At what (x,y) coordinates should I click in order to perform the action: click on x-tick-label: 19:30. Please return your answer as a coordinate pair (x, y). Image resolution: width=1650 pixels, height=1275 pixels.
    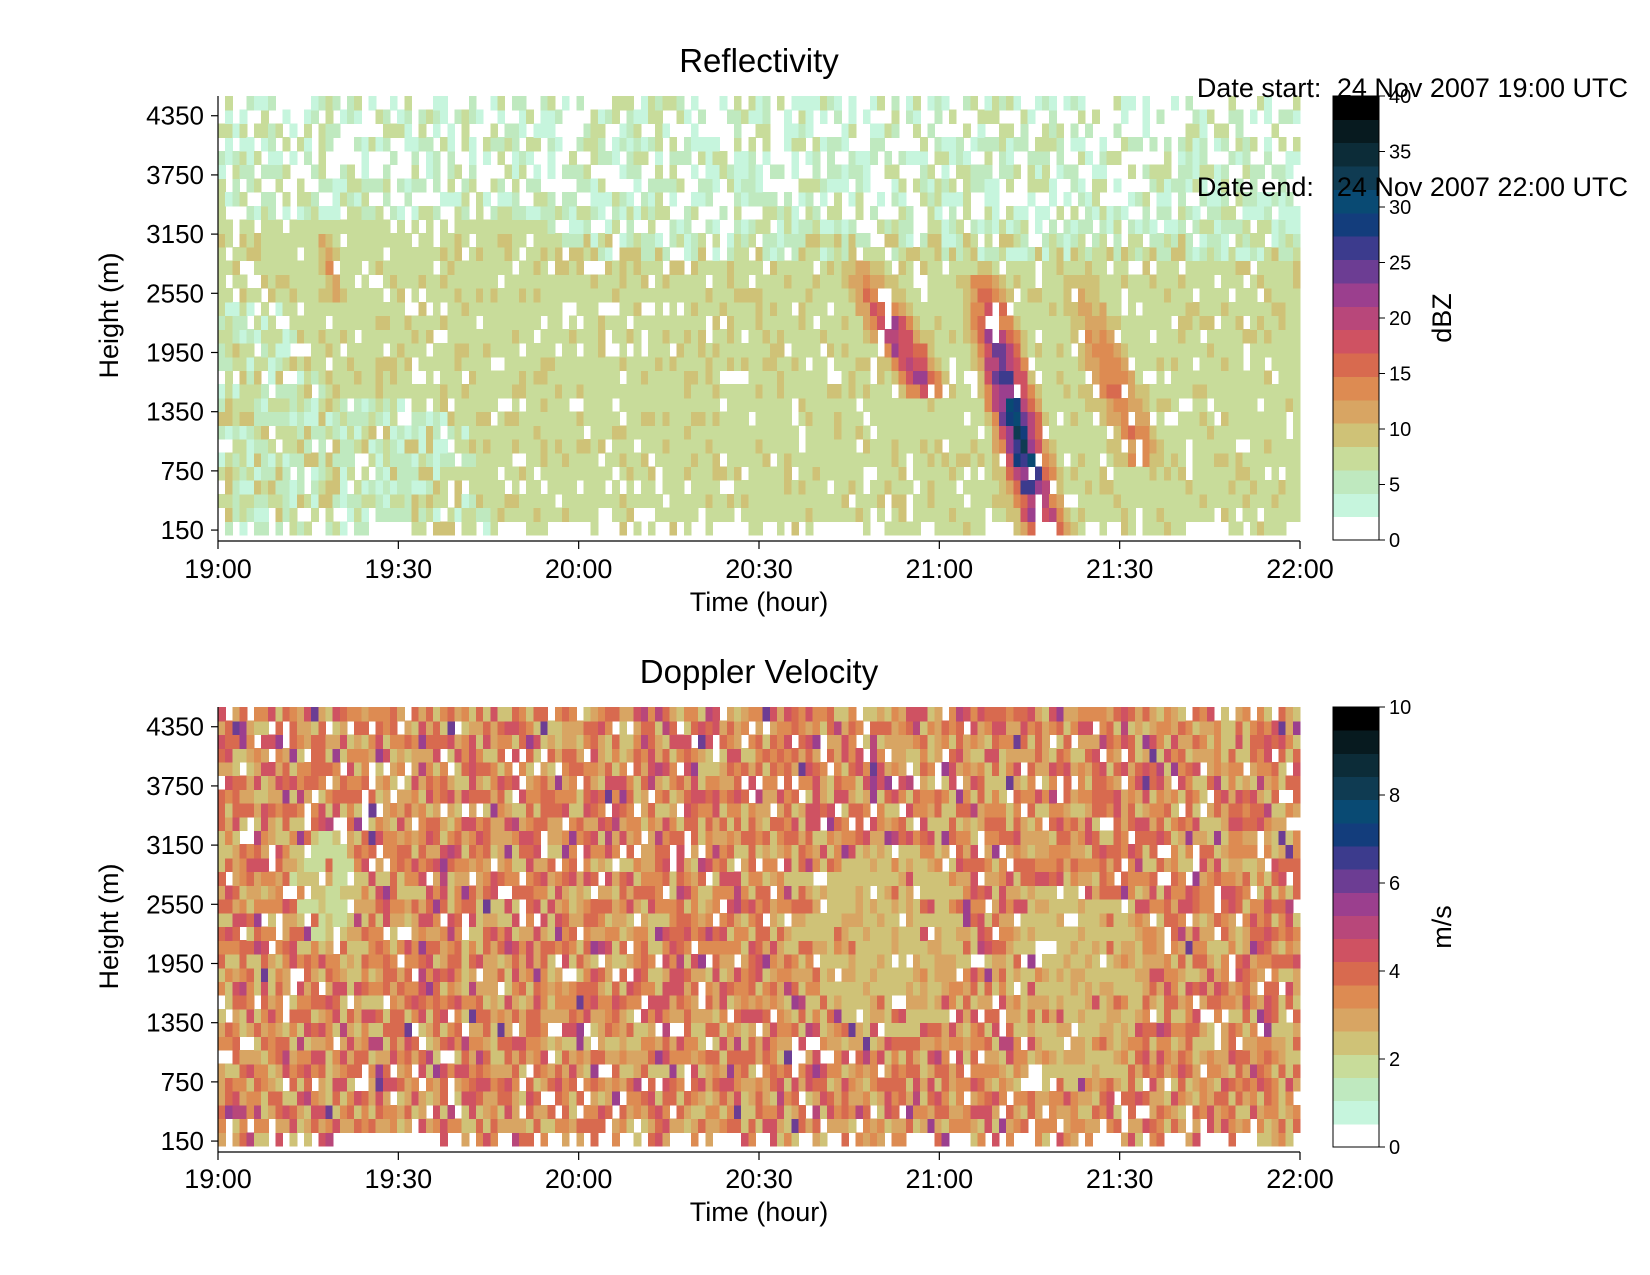
    Looking at the image, I should click on (399, 569).